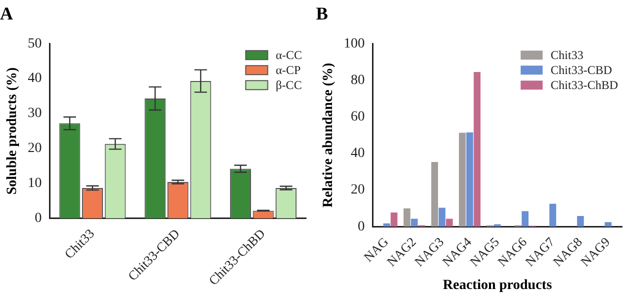 The image size is (632, 298). What do you see at coordinates (357, 116) in the screenshot?
I see `y-tick-label: 60` at bounding box center [357, 116].